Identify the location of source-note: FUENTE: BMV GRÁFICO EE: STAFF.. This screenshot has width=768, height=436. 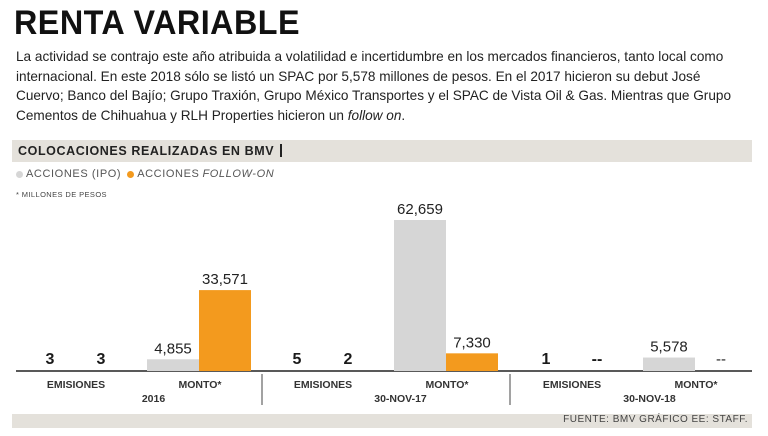
(655, 419).